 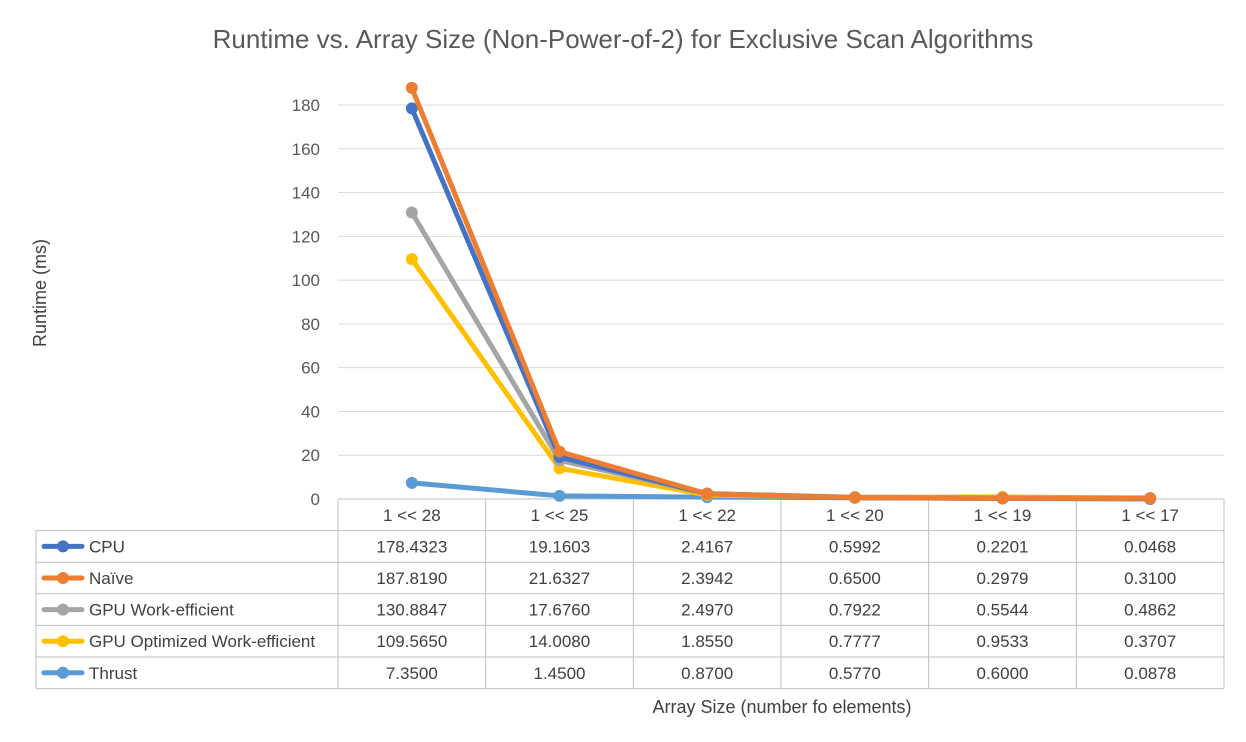 I want to click on data-table-cell: 0.9533, so click(x=1003, y=641).